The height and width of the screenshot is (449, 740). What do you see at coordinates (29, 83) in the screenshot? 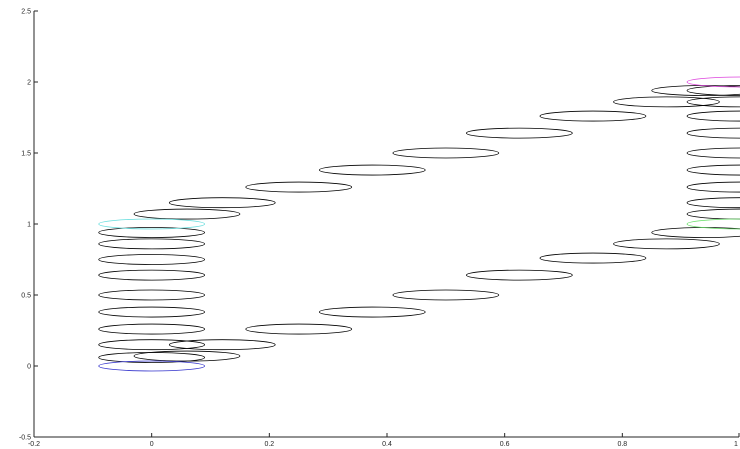
I see `y-tick-label: 2` at bounding box center [29, 83].